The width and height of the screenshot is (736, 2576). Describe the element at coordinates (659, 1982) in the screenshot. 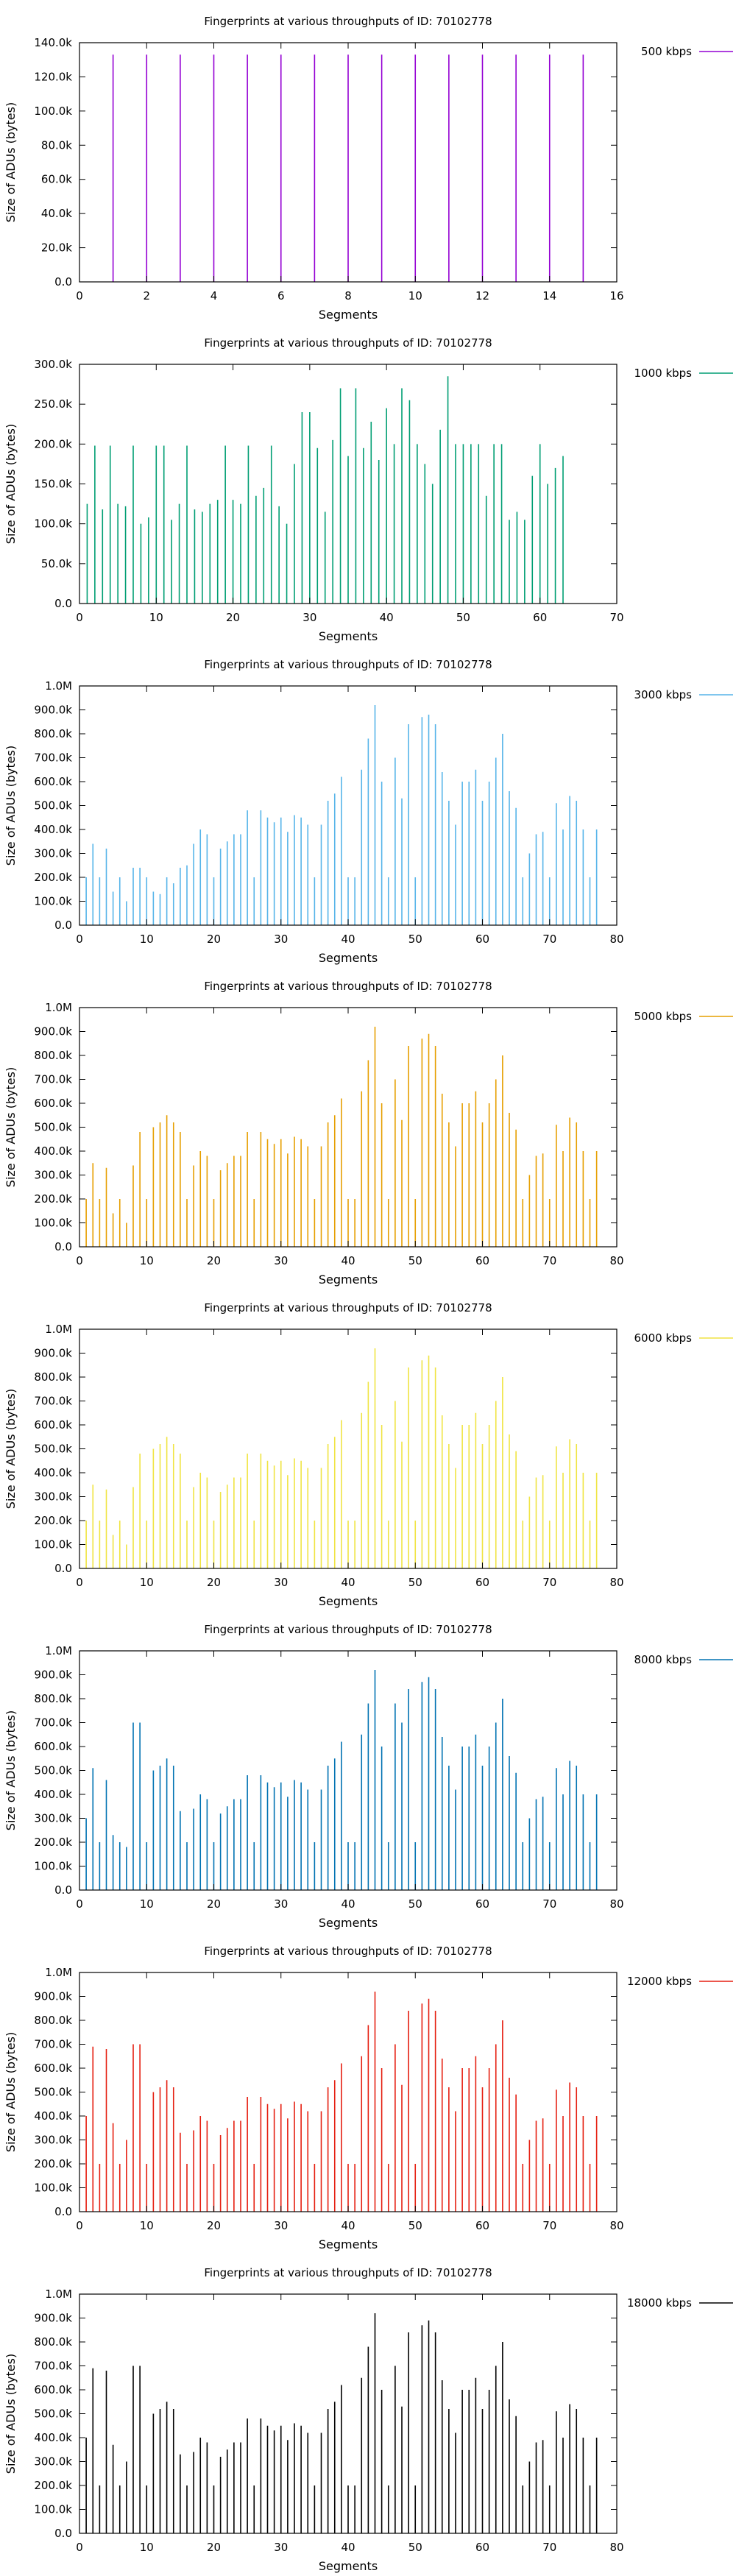

I see `legend-label: 12000 kbps` at that location.